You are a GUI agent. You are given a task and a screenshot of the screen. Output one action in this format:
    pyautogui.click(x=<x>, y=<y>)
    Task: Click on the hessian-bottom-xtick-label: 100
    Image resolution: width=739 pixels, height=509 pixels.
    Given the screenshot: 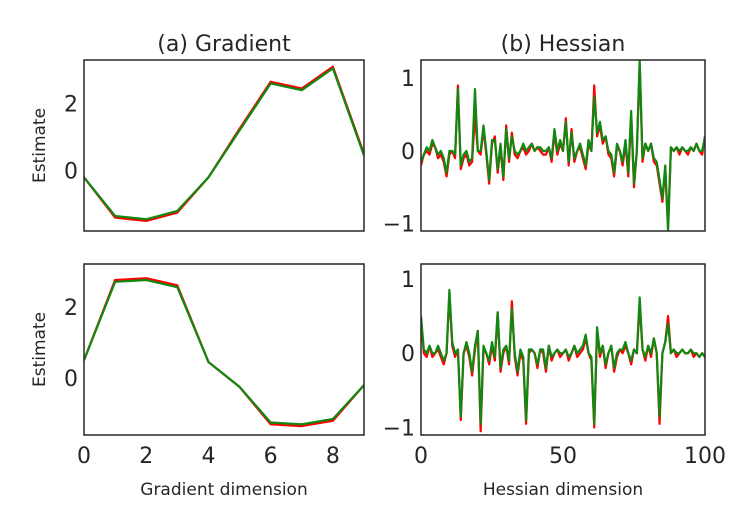 What is the action you would take?
    pyautogui.click(x=705, y=456)
    